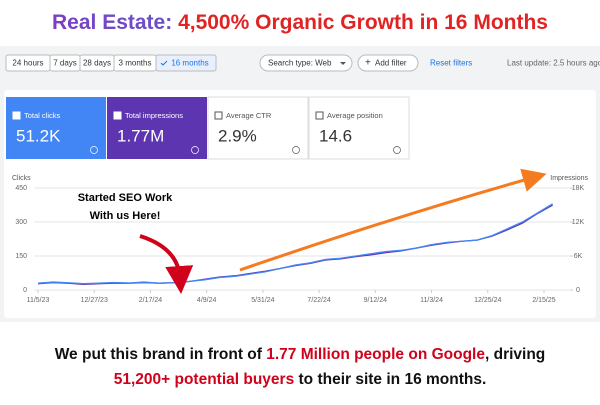  Describe the element at coordinates (451, 63) in the screenshot. I see `reset-filters: Reset filters` at that location.